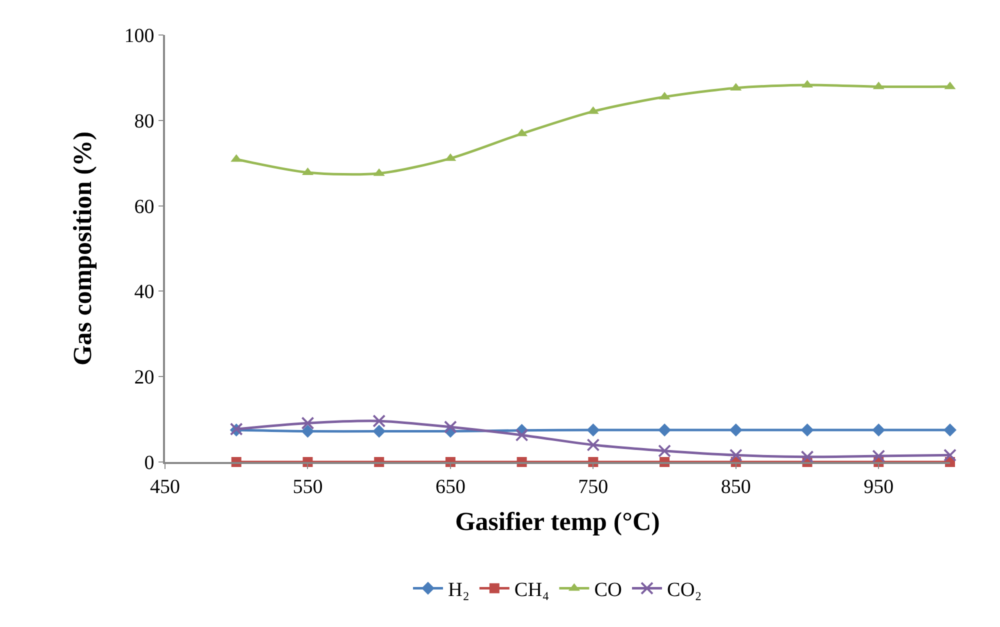 This screenshot has height=627, width=1000. Describe the element at coordinates (144, 377) in the screenshot. I see `y-tick-label: 20` at that location.